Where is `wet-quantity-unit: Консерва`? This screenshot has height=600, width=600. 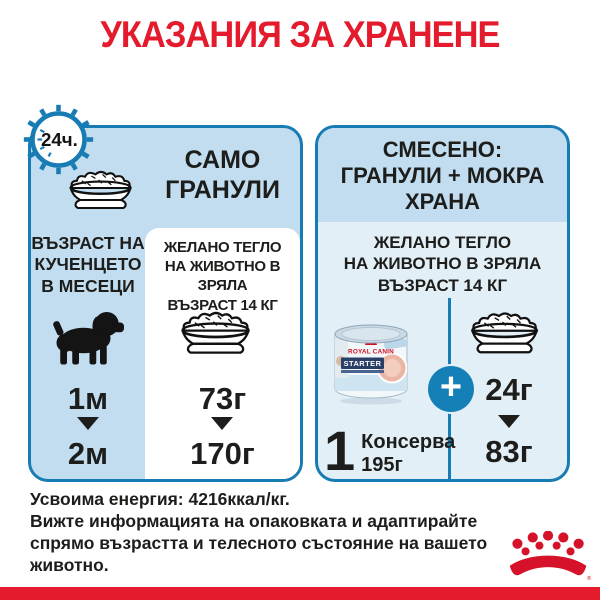
wet-quantity-unit: Консерва is located at coordinates (408, 442).